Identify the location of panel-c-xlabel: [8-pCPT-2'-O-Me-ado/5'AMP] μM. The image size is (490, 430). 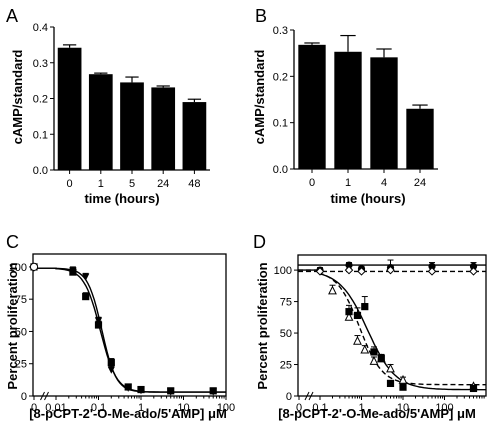
(128, 413).